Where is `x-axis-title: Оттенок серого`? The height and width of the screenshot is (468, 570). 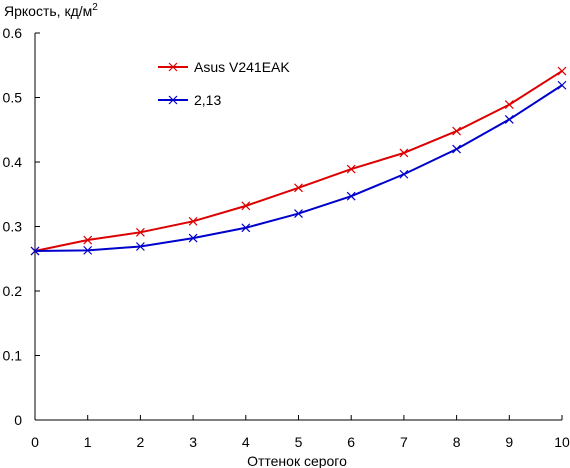 x-axis-title: Оттенок серого is located at coordinates (297, 460).